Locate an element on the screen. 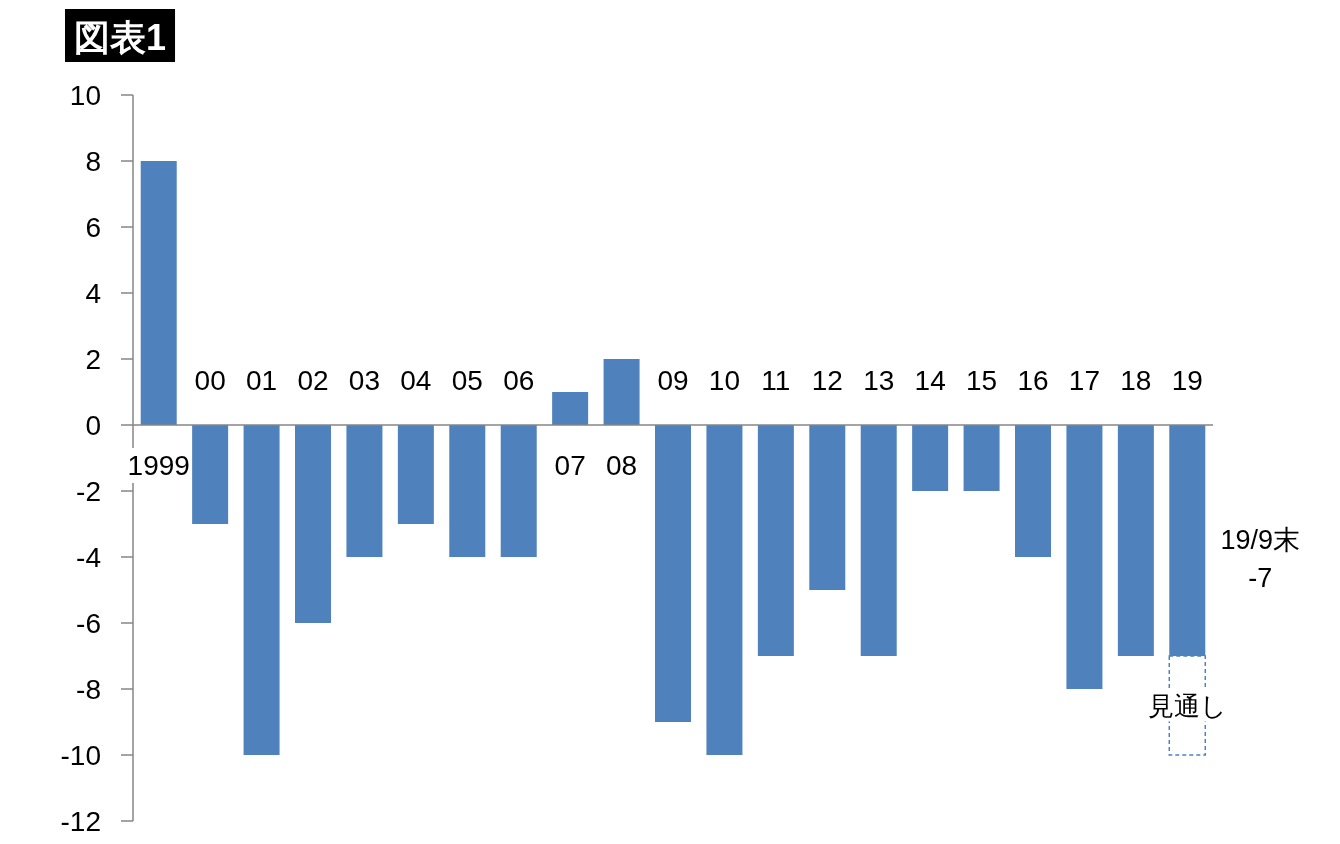 The height and width of the screenshot is (844, 1340). y-tick-label: -4 is located at coordinates (88, 557).